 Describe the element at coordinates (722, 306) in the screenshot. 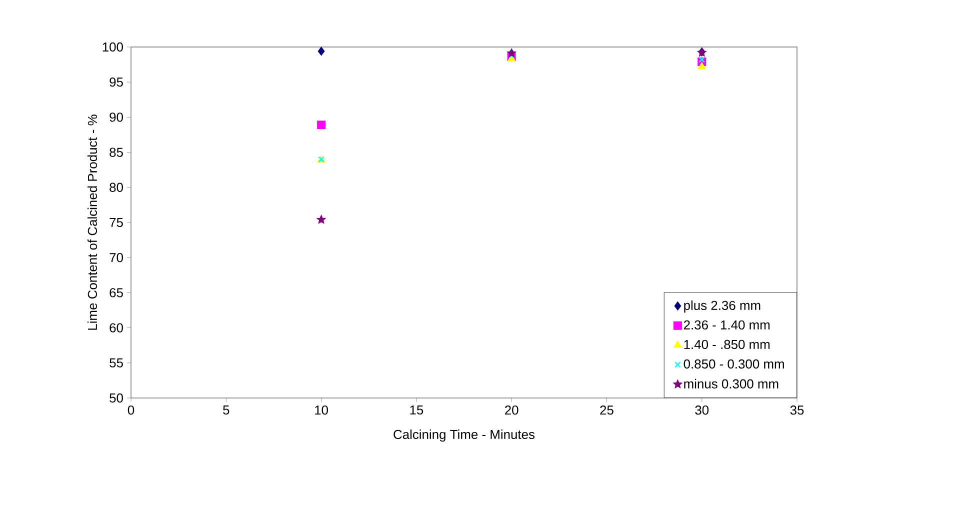

I see `legend-label: plus 2.36 mm` at that location.